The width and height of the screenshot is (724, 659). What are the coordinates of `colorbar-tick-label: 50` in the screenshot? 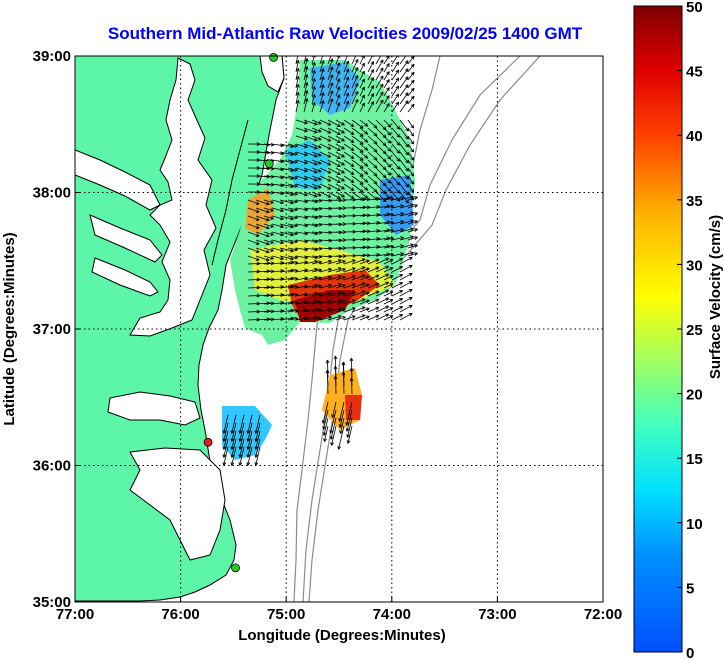 It's located at (694, 8).